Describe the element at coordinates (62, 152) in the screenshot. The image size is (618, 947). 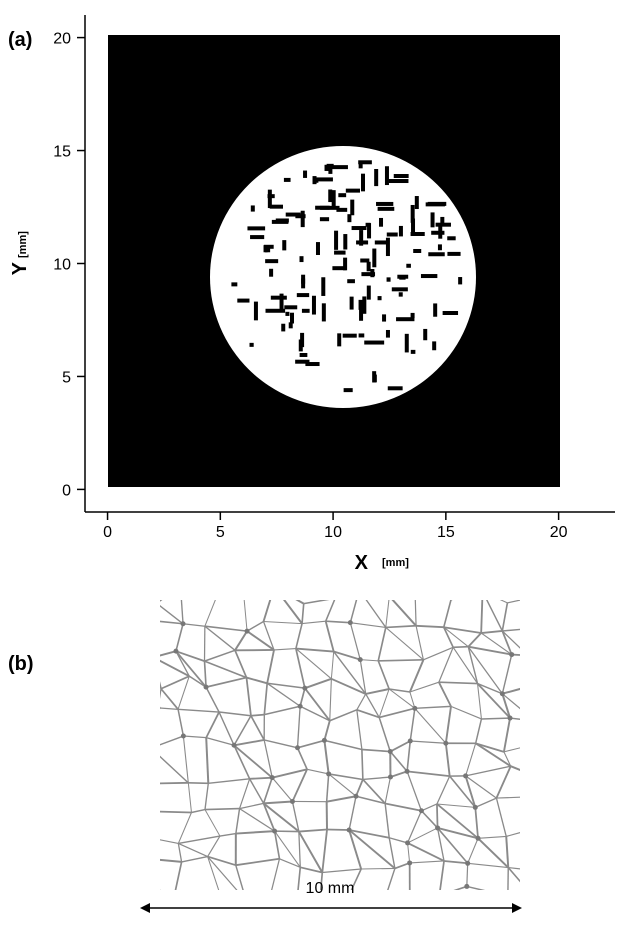
I see `y-tick-label: 15` at that location.